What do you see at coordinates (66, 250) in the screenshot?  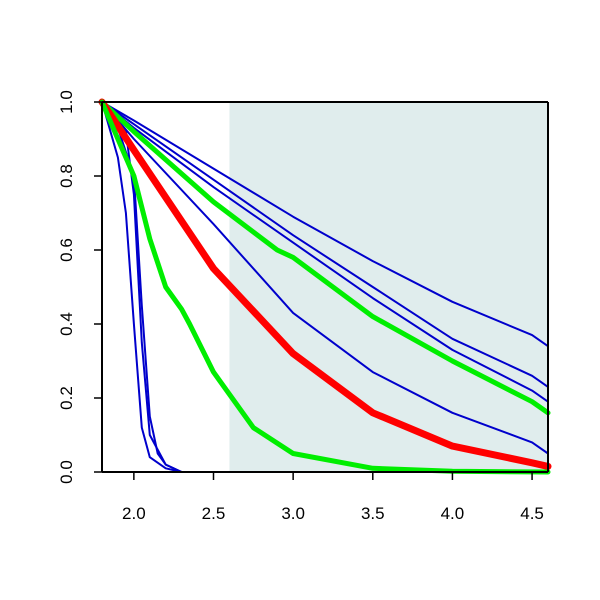 I see `y-tick-label: 0.6` at bounding box center [66, 250].